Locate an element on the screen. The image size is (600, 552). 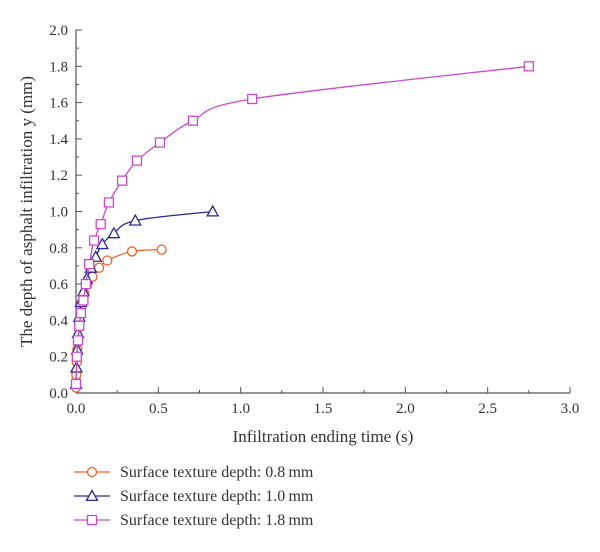
y-tick-label: 0.4 is located at coordinates (58, 321).